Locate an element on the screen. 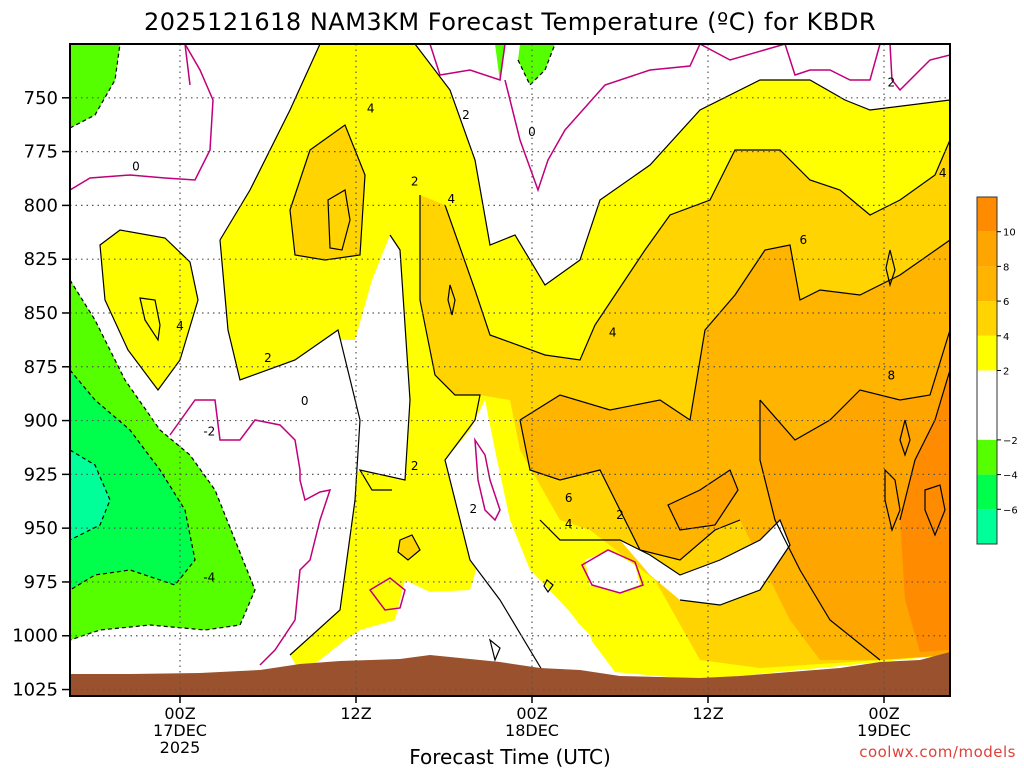 The height and width of the screenshot is (768, 1024). y-tick-label: 800 is located at coordinates (41, 205).